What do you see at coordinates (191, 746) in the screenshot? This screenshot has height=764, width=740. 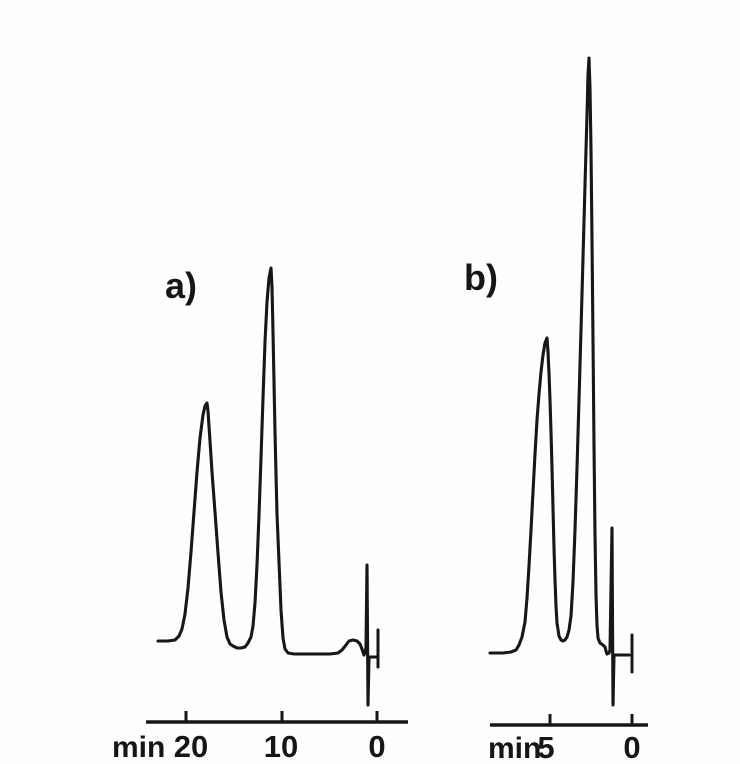 I see `panel-a-tick-label-20: 20` at bounding box center [191, 746].